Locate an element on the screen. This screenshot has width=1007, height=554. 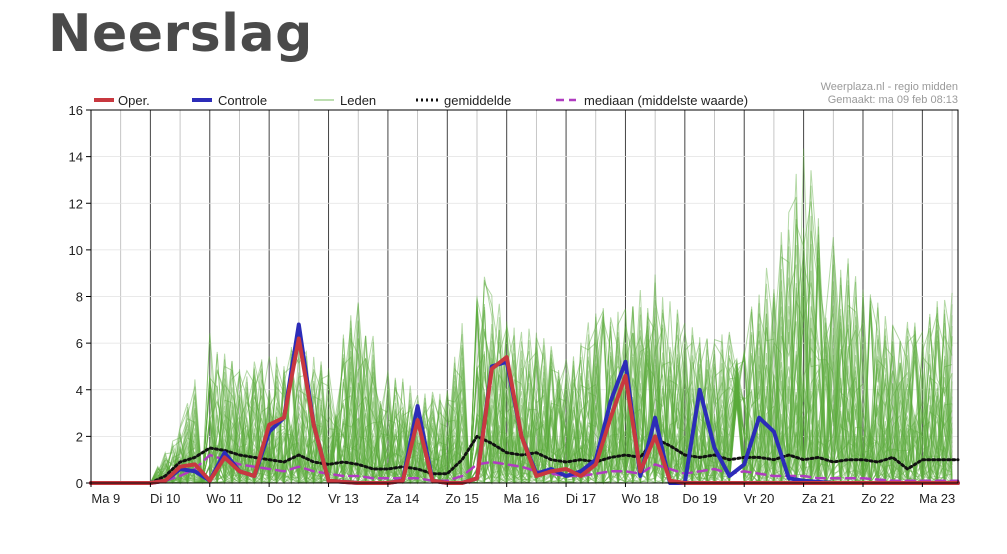
x-tick-label: Zo 22 is located at coordinates (877, 498).